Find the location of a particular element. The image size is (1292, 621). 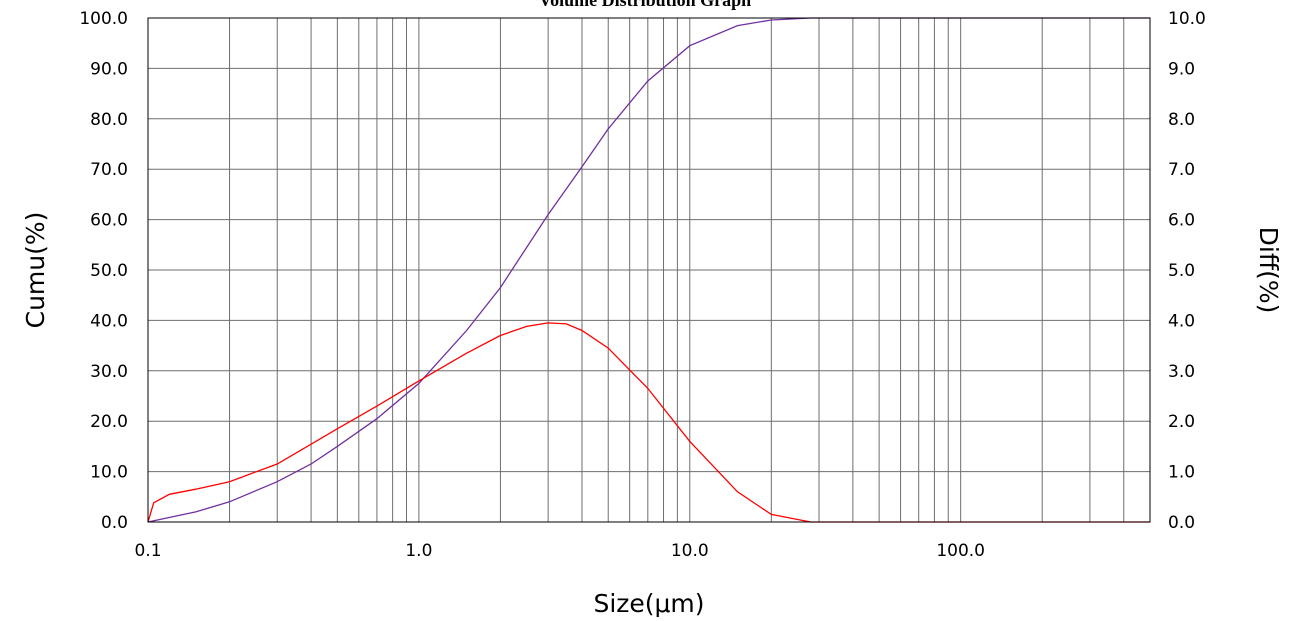

right-y-tick-labels: 0.0 1.0 2.0 3.0 4.0 5.0 6.0 7.0 8.0 9.0 10.0 is located at coordinates (1187, 271).